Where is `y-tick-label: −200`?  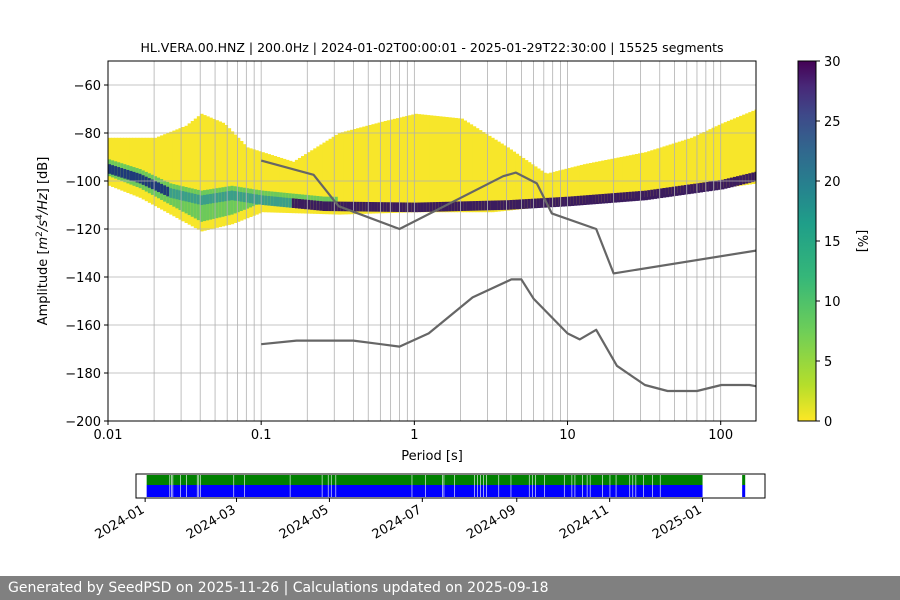 y-tick-label: −200 is located at coordinates (83, 422).